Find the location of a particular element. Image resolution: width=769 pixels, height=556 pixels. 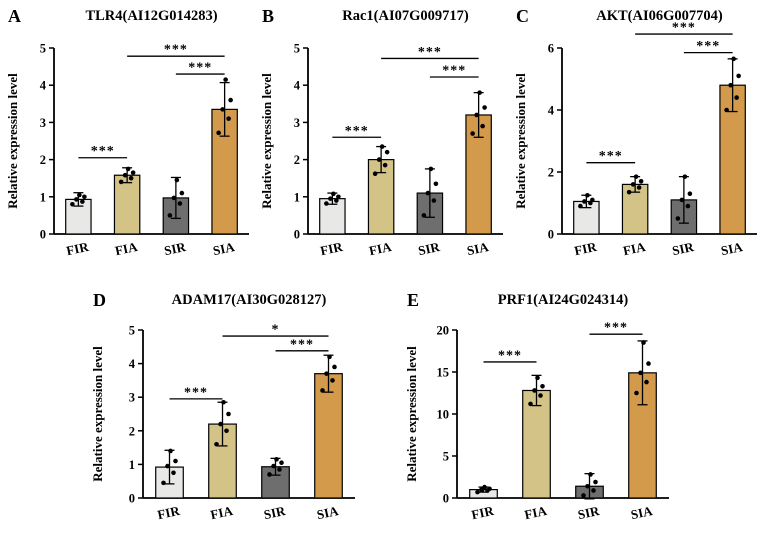

y-tick-label: 20 is located at coordinates (442, 331).